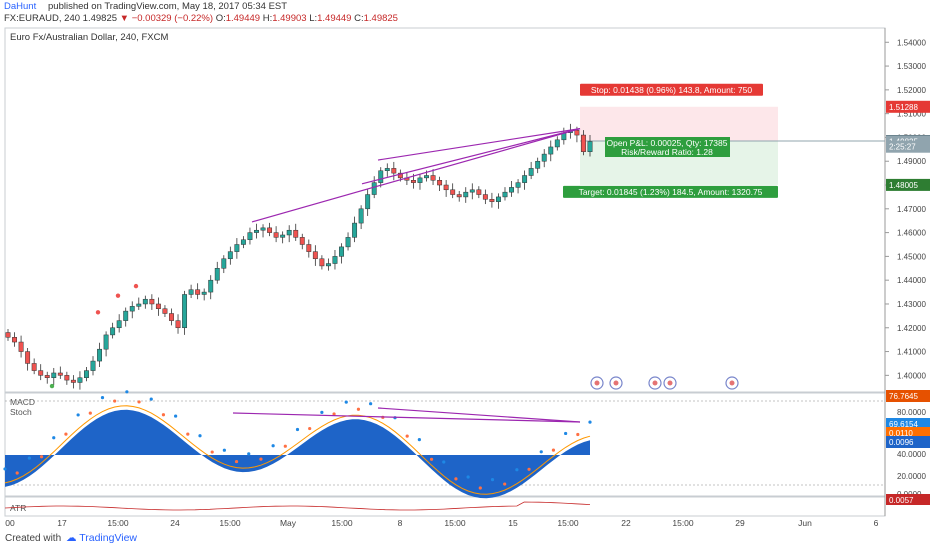 This screenshot has width=932, height=550. What do you see at coordinates (902, 147) in the screenshot?
I see `price-label: 2:25:27` at bounding box center [902, 147].